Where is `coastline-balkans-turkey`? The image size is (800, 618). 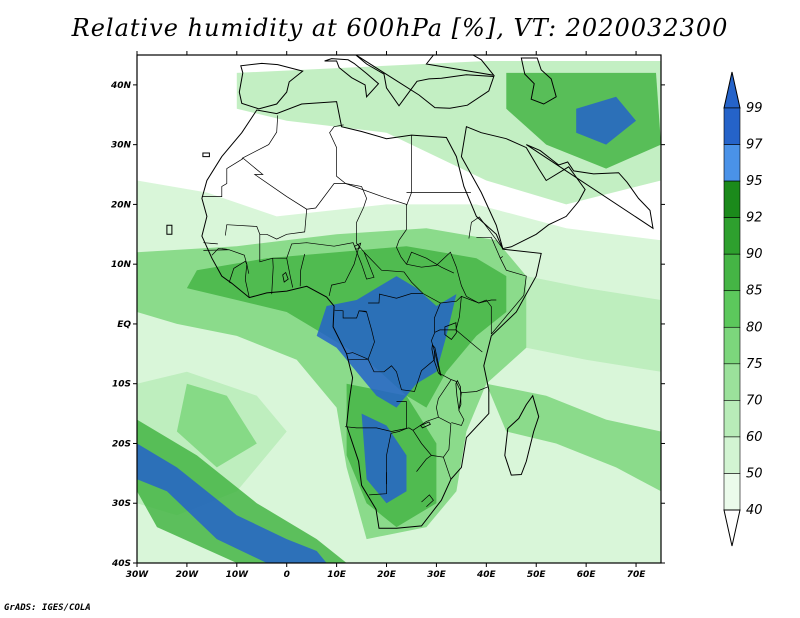 coastline-balkans-turkey is located at coordinates (425, 82).